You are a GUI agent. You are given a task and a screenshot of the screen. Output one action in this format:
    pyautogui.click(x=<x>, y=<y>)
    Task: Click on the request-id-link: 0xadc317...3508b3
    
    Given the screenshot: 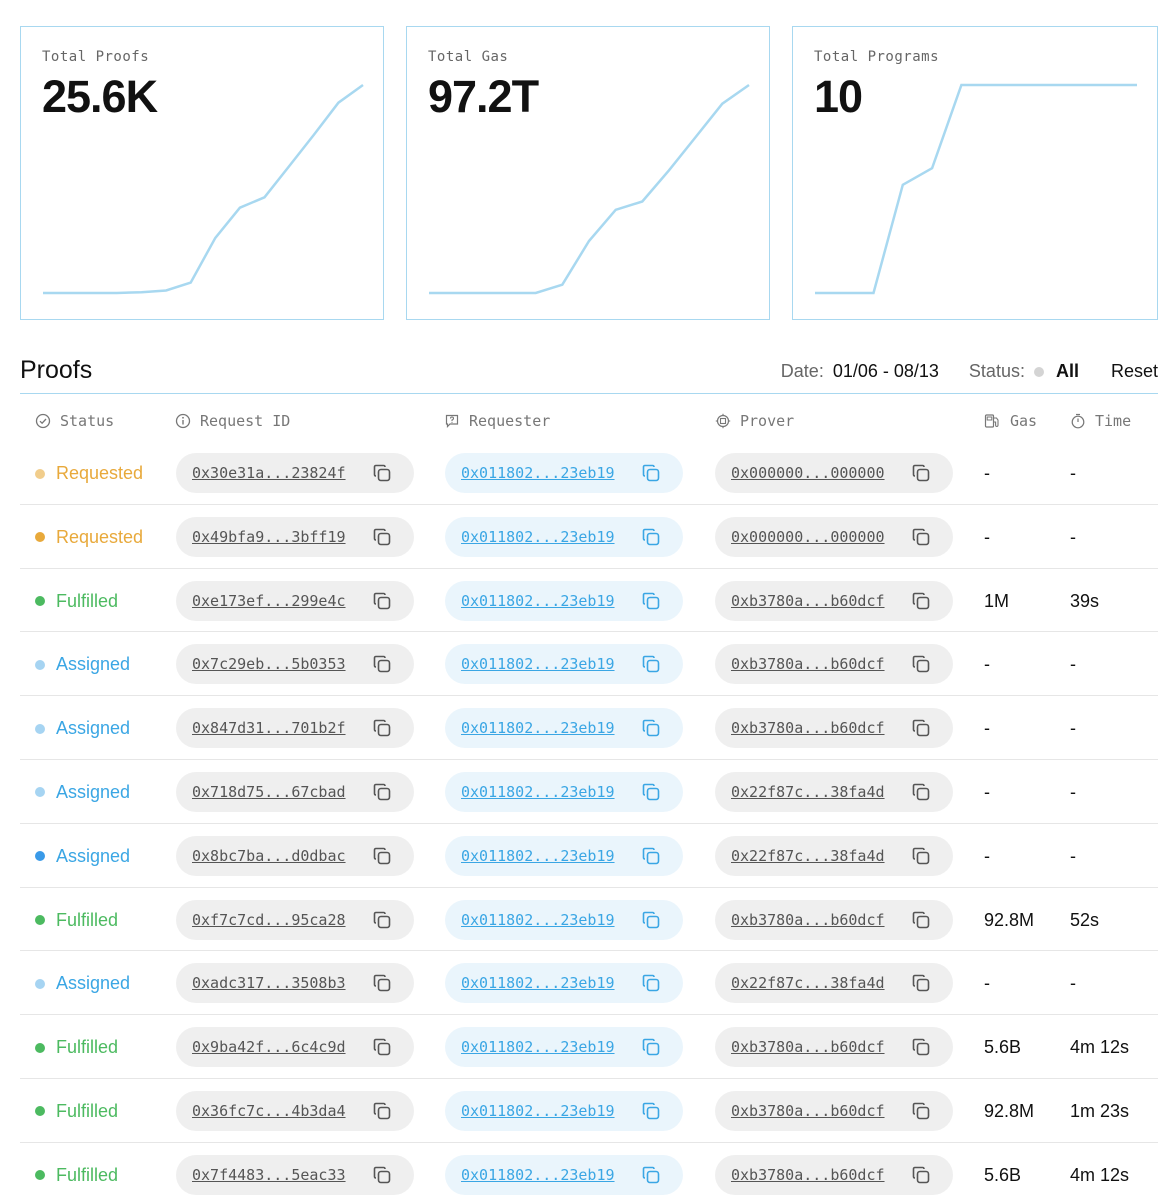 What is the action you would take?
    pyautogui.click(x=269, y=983)
    